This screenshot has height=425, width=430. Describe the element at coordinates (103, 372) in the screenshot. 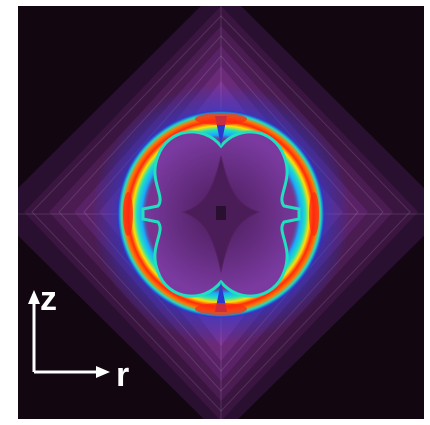

I see `r-arrowhead-icon` at that location.